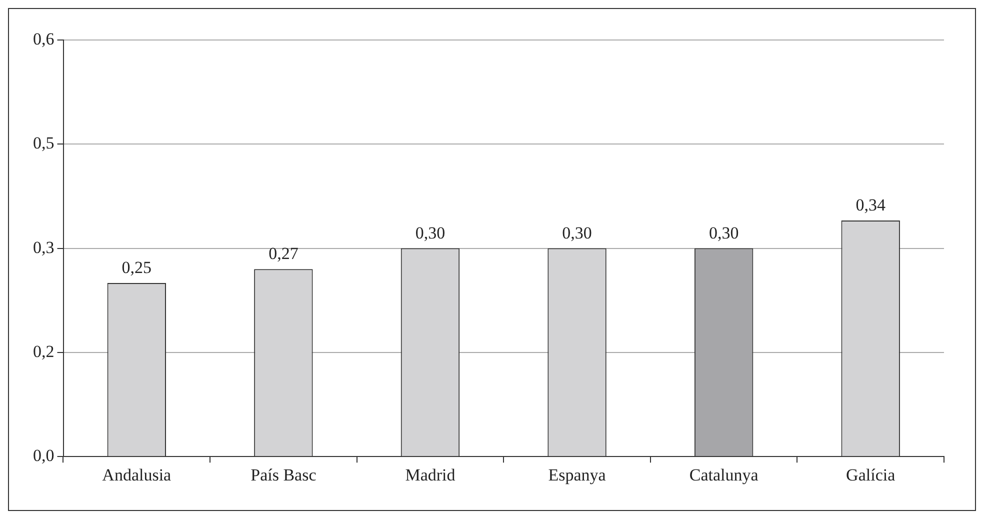 Image resolution: width=984 pixels, height=519 pixels. I want to click on x-tick-label: Galícia, so click(871, 474).